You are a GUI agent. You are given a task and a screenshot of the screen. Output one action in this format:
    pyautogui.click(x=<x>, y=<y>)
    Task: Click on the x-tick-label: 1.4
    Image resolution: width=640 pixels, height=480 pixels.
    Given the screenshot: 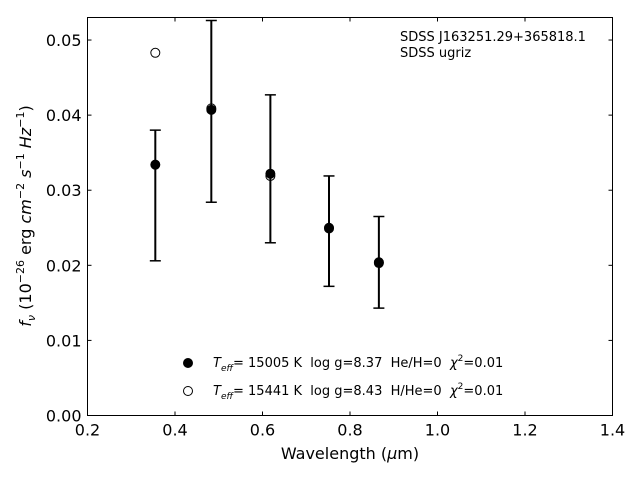 What is the action you would take?
    pyautogui.click(x=612, y=430)
    